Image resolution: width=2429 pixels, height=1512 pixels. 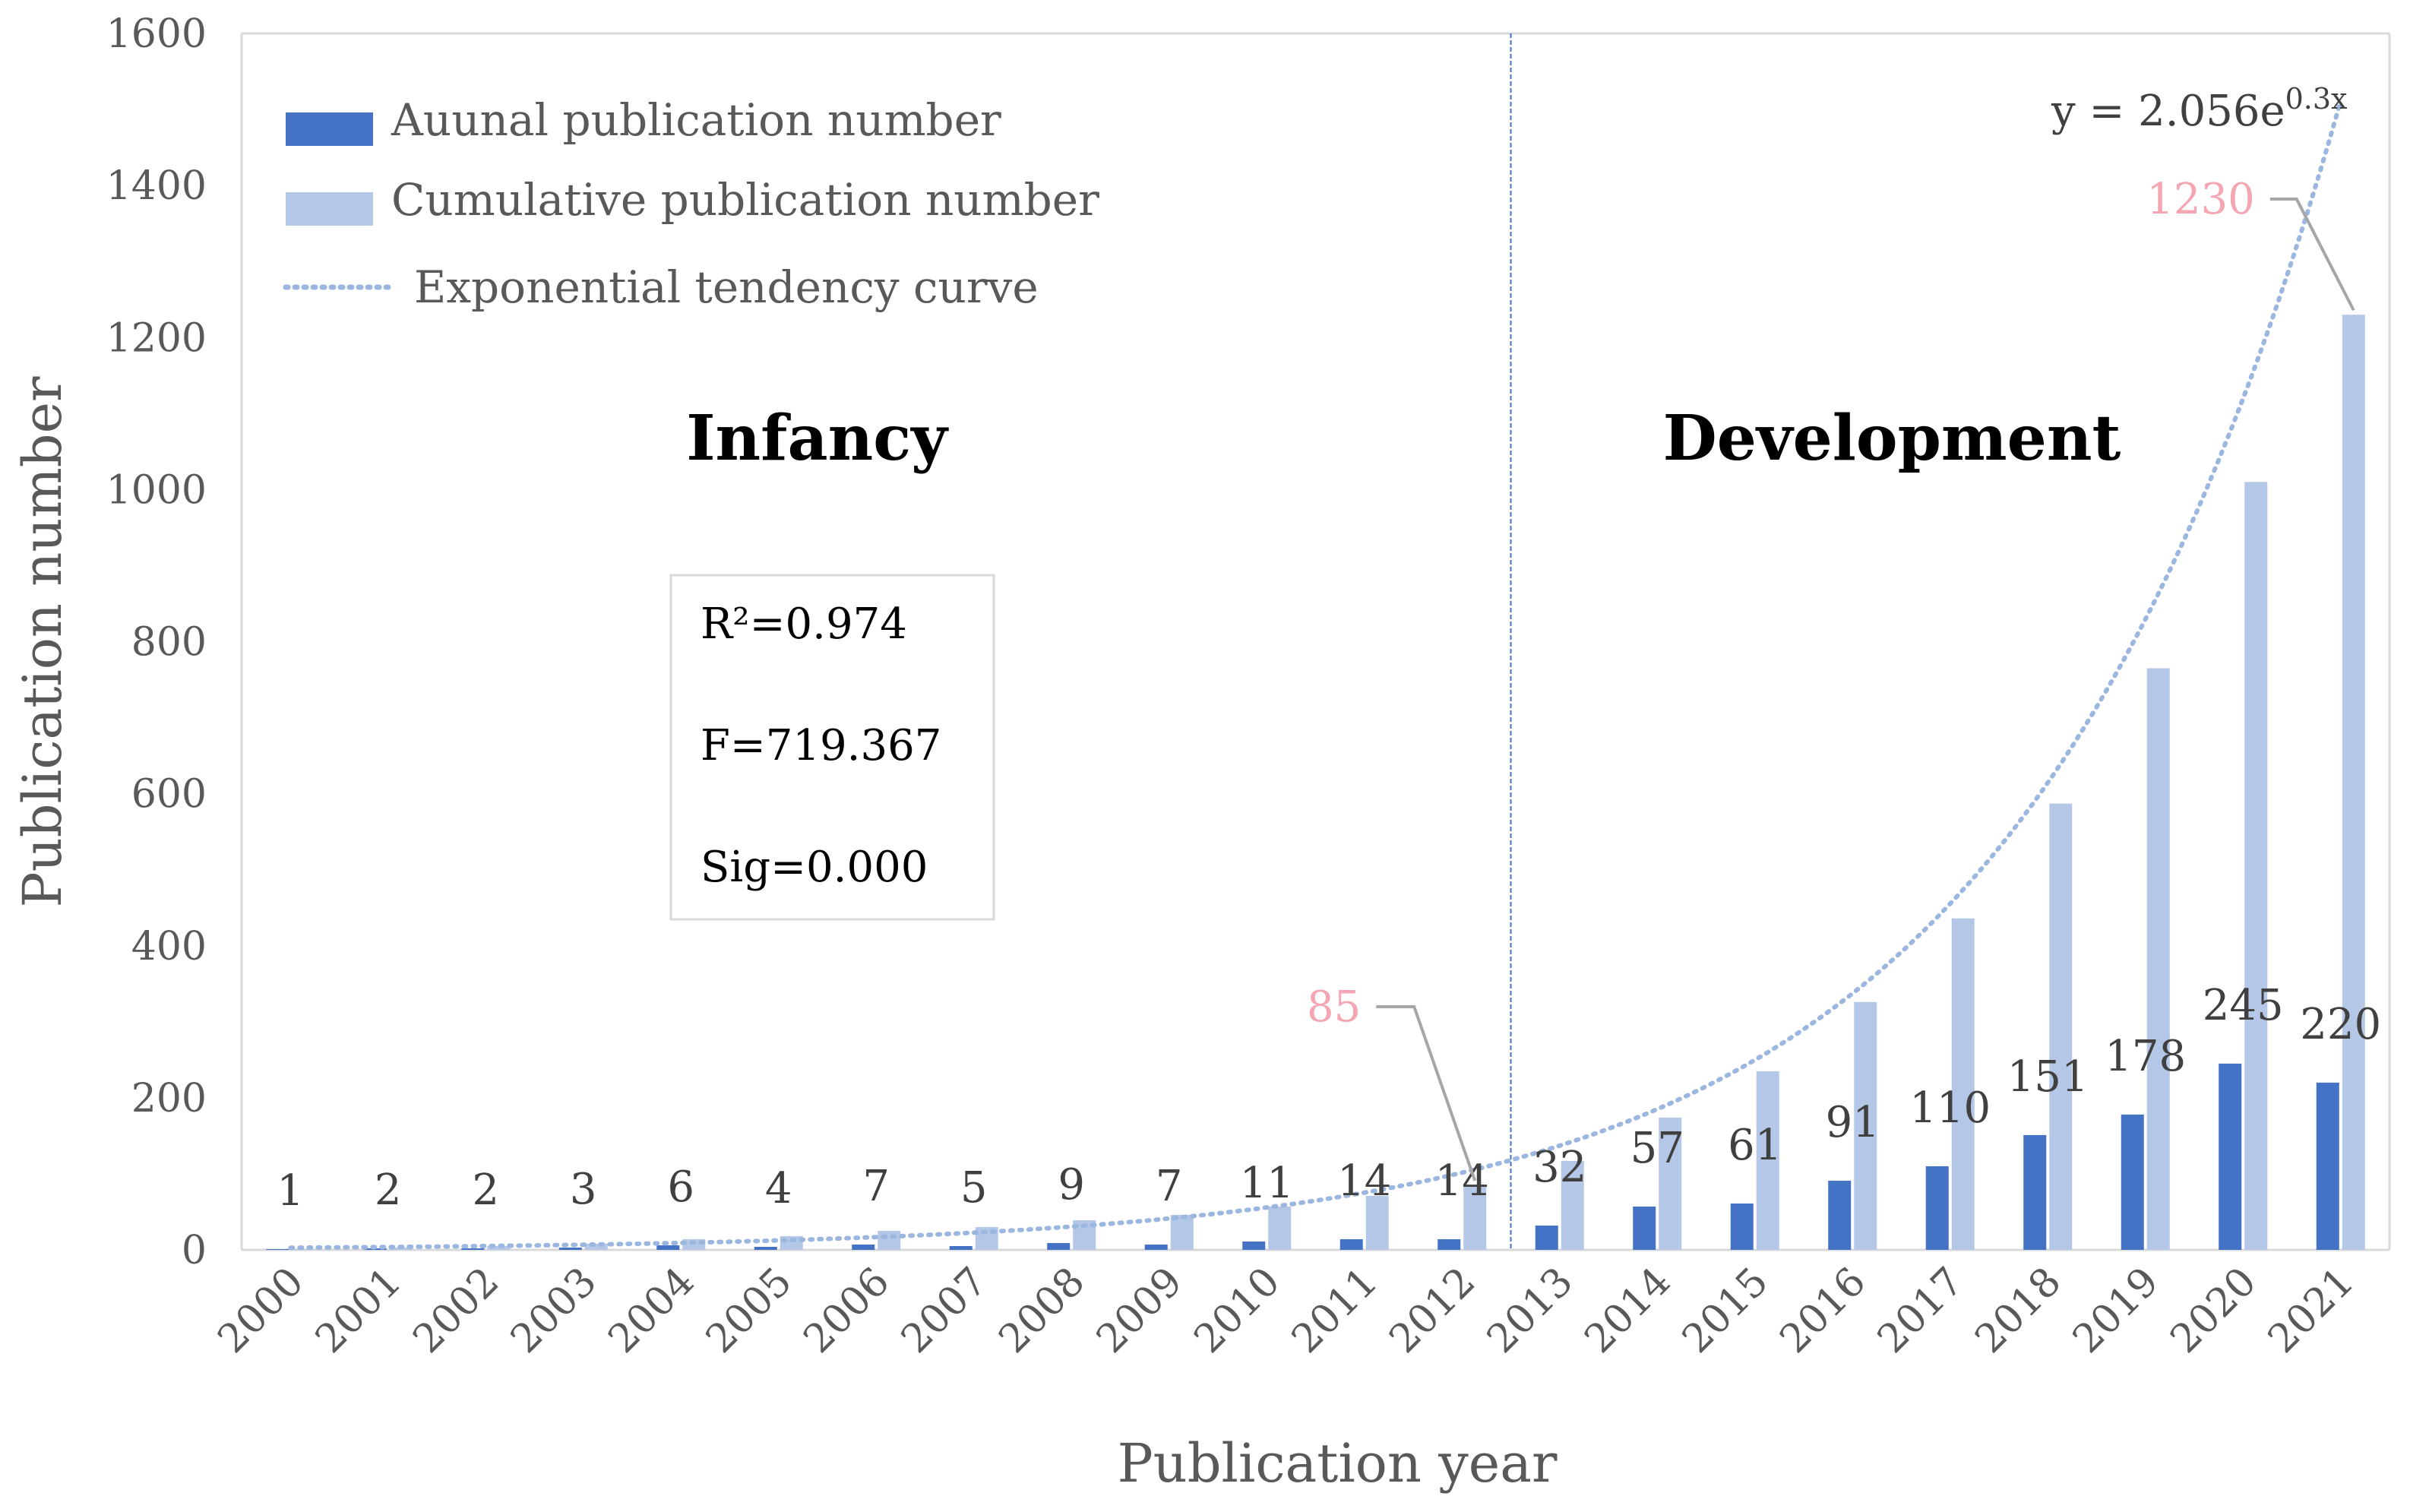 I want to click on data-labels-group: 1 2 2 3 6 4 7 5 9 7 11 14 14 32 57 61 91 110 151 178 245 220, so click(x=1329, y=1098).